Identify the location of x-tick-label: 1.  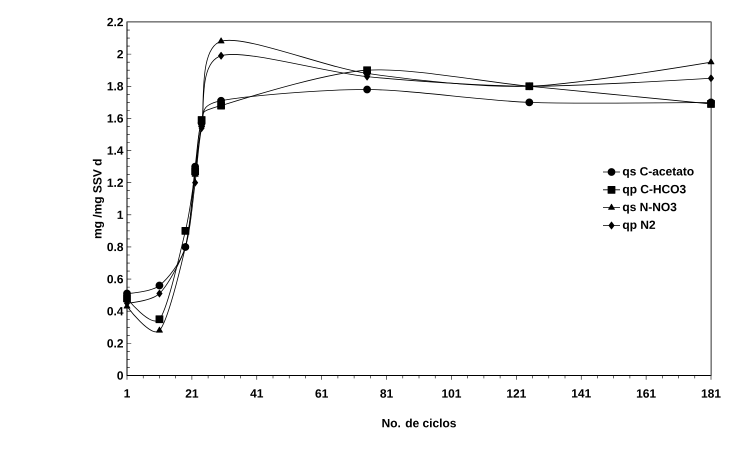
(127, 393).